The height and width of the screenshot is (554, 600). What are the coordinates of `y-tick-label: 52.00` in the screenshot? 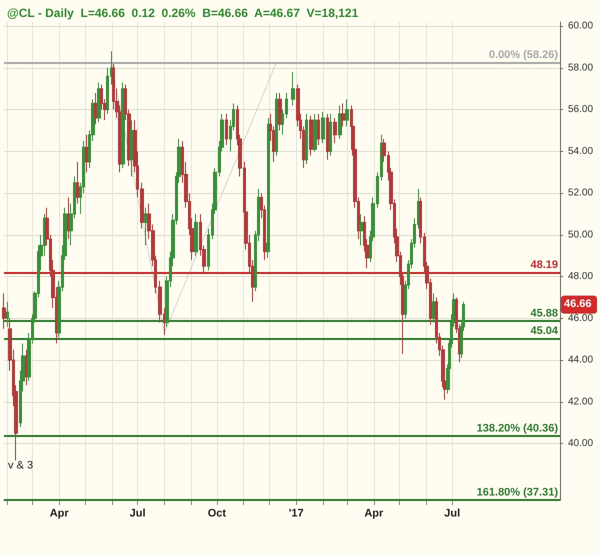 It's located at (581, 193).